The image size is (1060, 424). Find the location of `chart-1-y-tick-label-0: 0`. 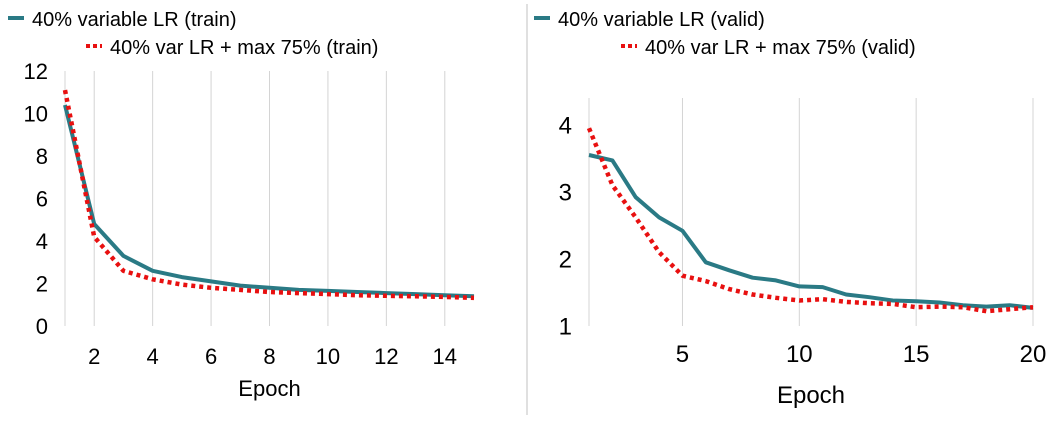

chart-1-y-tick-label-0: 0 is located at coordinates (42, 326).